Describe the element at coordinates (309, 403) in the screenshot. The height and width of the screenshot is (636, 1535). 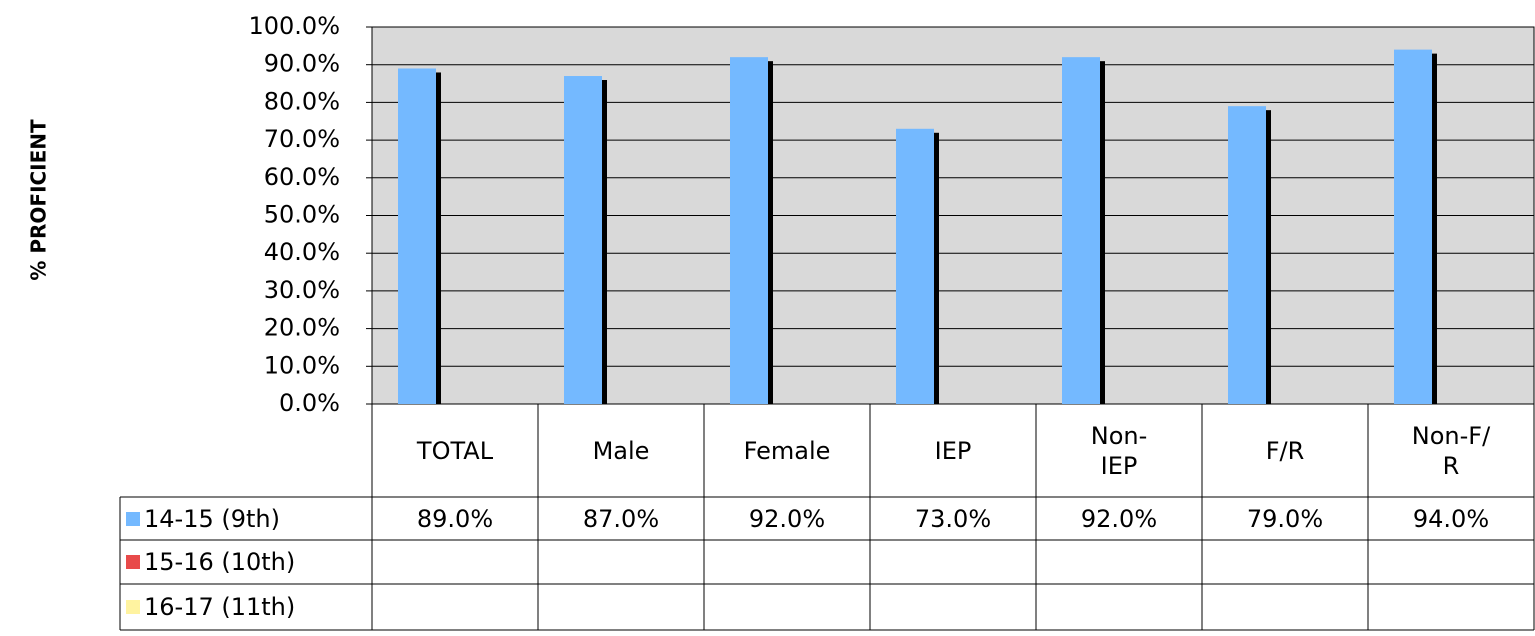
I see `y-tick-label: 0.0%` at that location.